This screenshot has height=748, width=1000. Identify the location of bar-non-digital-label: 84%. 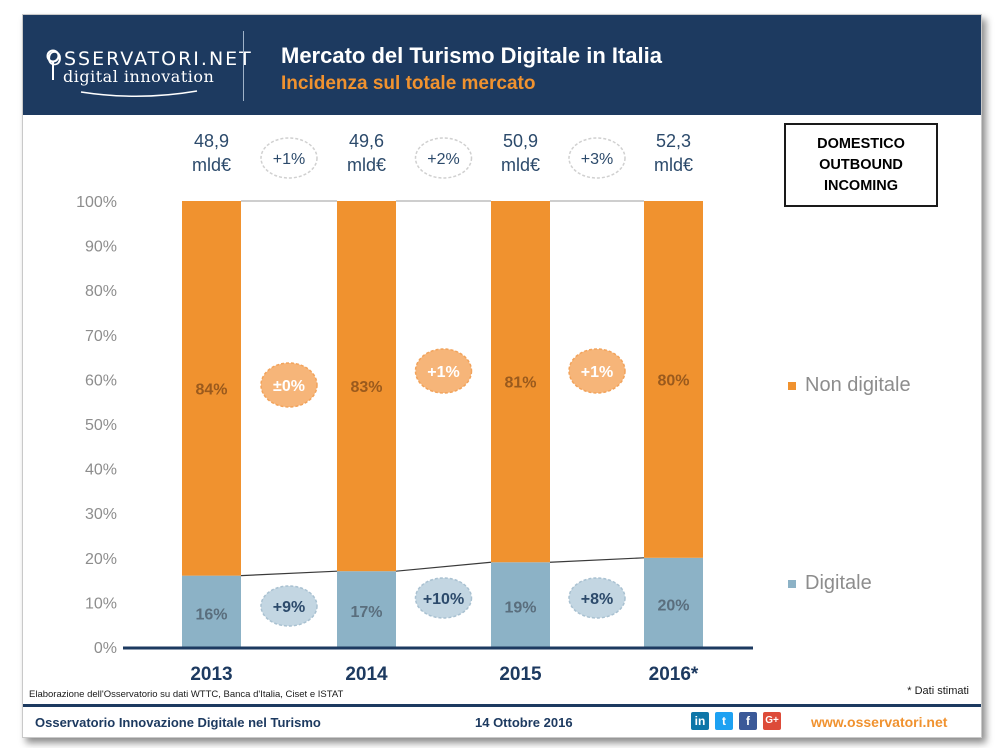
(211, 389).